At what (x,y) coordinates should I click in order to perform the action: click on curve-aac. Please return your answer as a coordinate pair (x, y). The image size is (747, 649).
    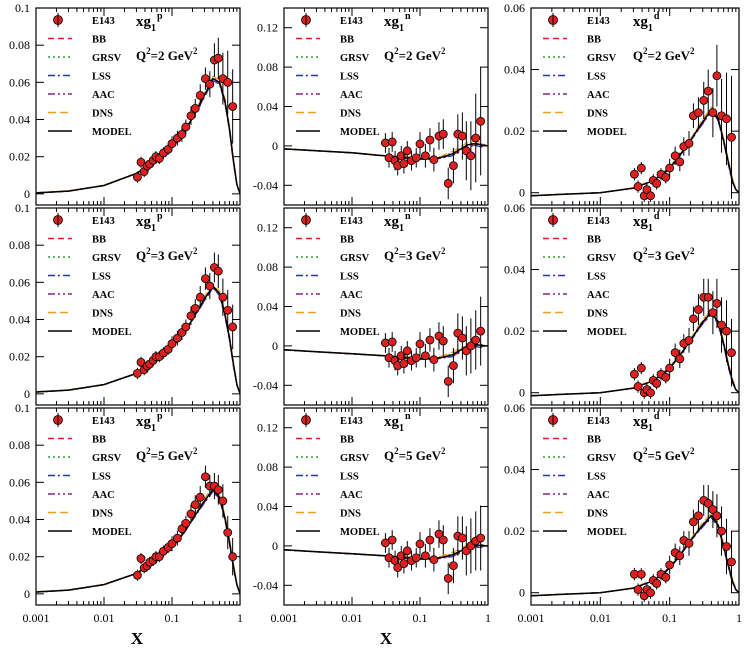
    Looking at the image, I should click on (635, 153).